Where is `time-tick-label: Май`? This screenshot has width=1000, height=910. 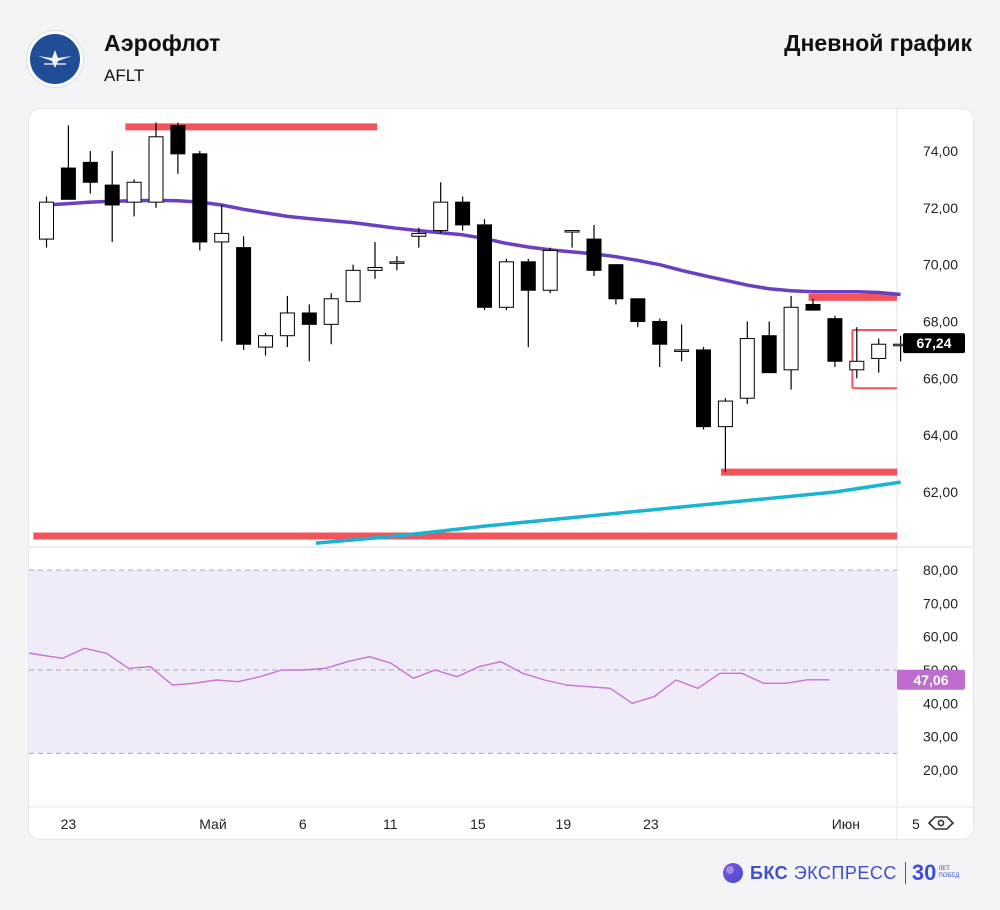 time-tick-label: Май is located at coordinates (212, 824).